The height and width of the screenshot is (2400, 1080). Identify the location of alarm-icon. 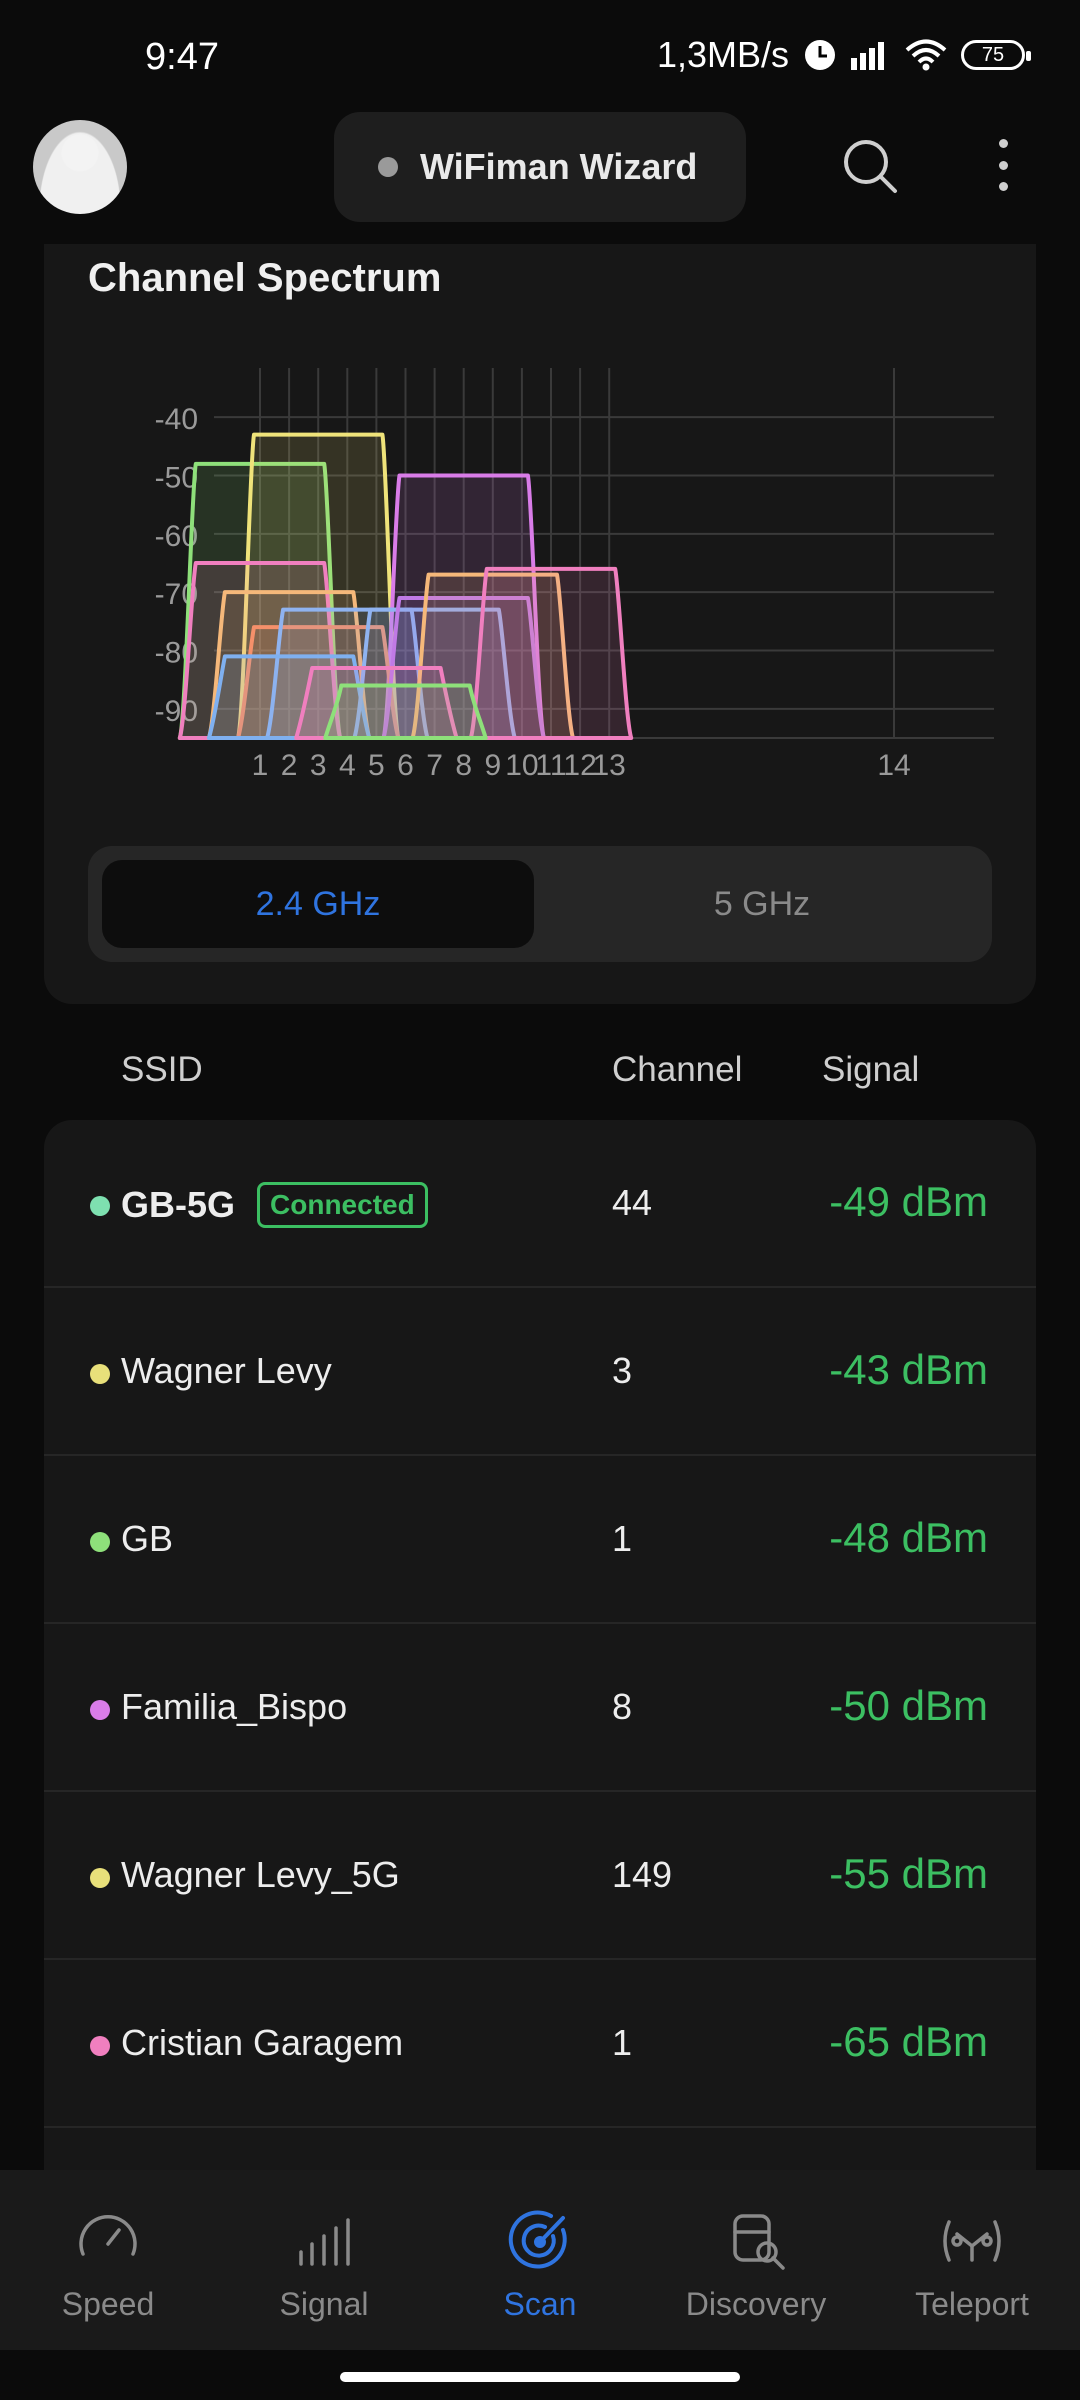
(820, 55).